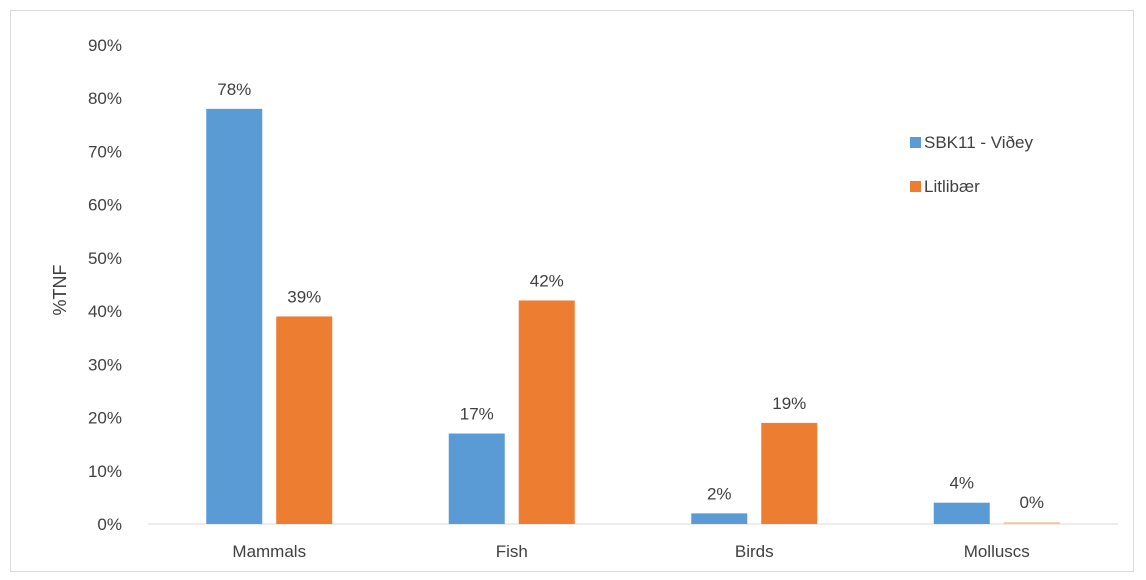  I want to click on y-tick-label: 10%, so click(105, 471).